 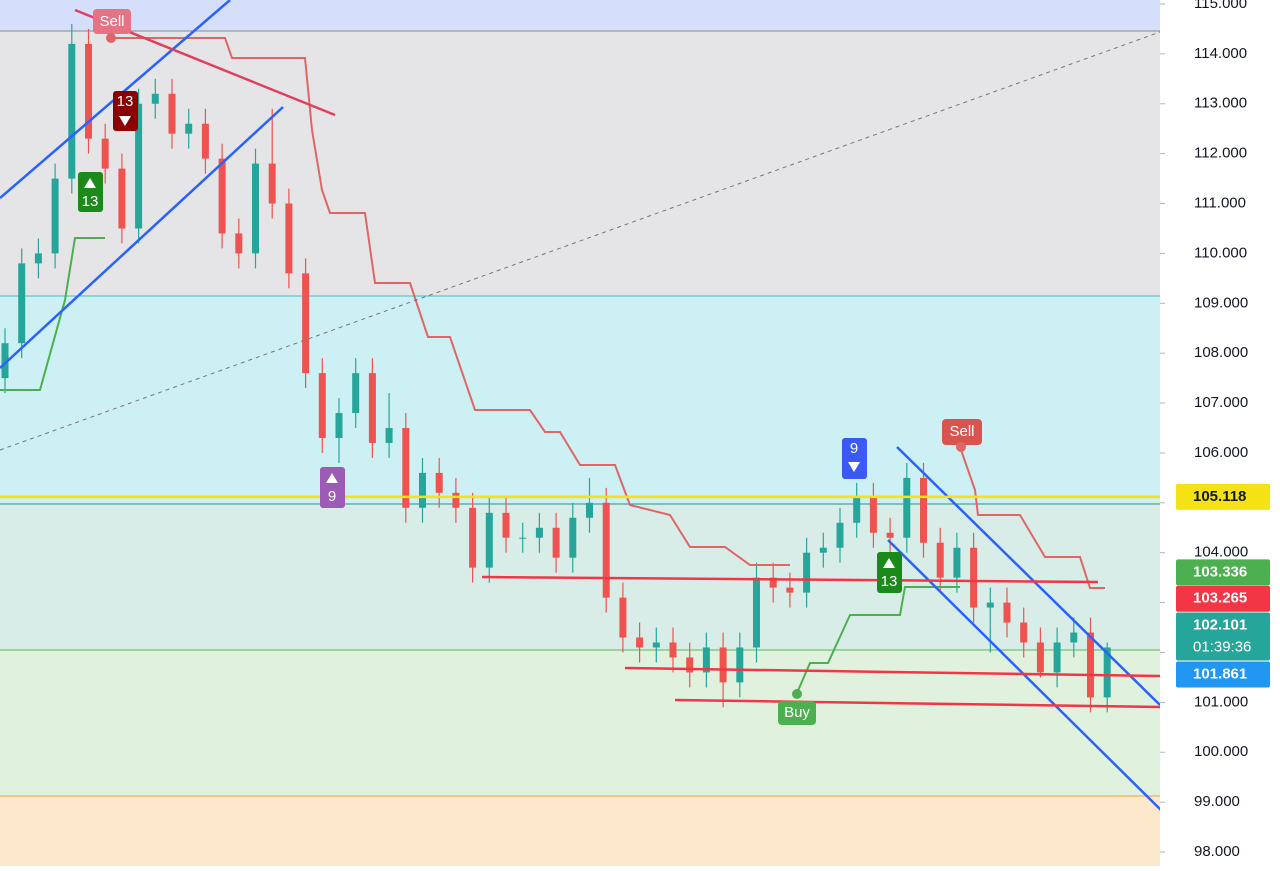 I want to click on zone, so click(x=580, y=15).